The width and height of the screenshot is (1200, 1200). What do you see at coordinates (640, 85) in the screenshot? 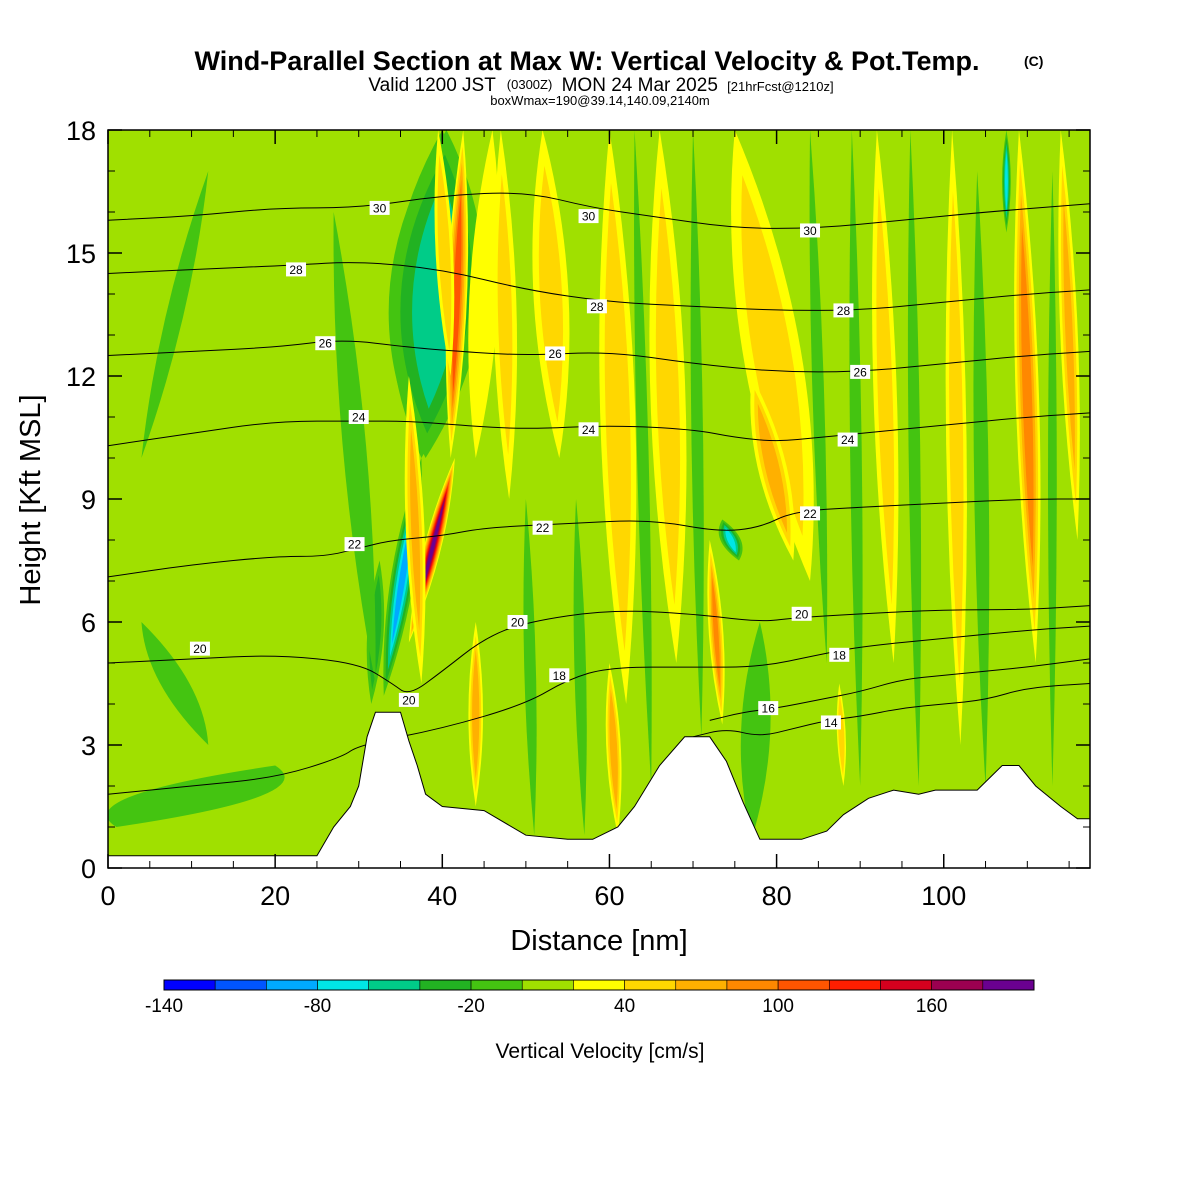
I see `subtitle-date: MON 24 Mar 2025` at bounding box center [640, 85].